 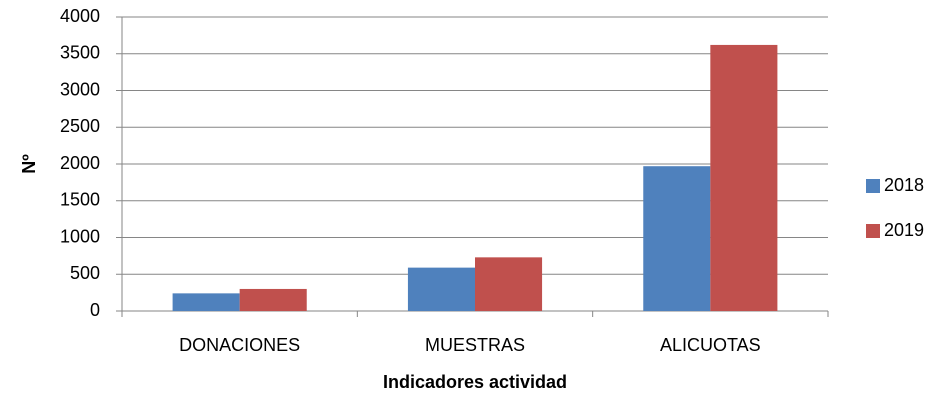 What do you see at coordinates (239, 345) in the screenshot?
I see `x-tick-label: DONACIONES` at bounding box center [239, 345].